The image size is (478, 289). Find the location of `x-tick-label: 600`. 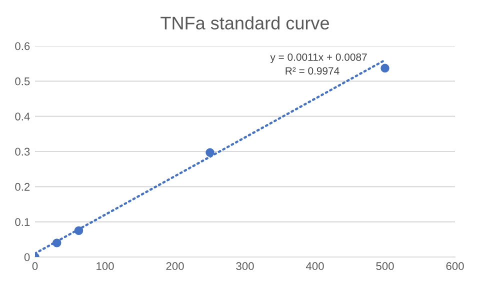

x-tick-label: 600 is located at coordinates (455, 266).